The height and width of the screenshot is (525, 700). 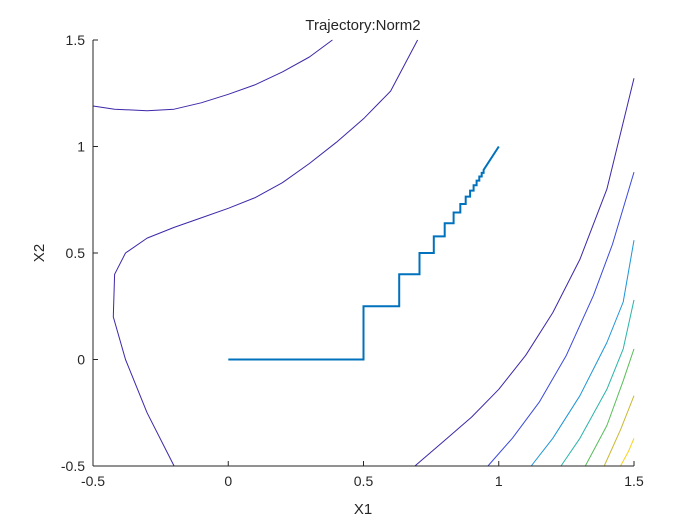 What do you see at coordinates (76, 40) in the screenshot?
I see `y-tick-label: 1.5` at bounding box center [76, 40].